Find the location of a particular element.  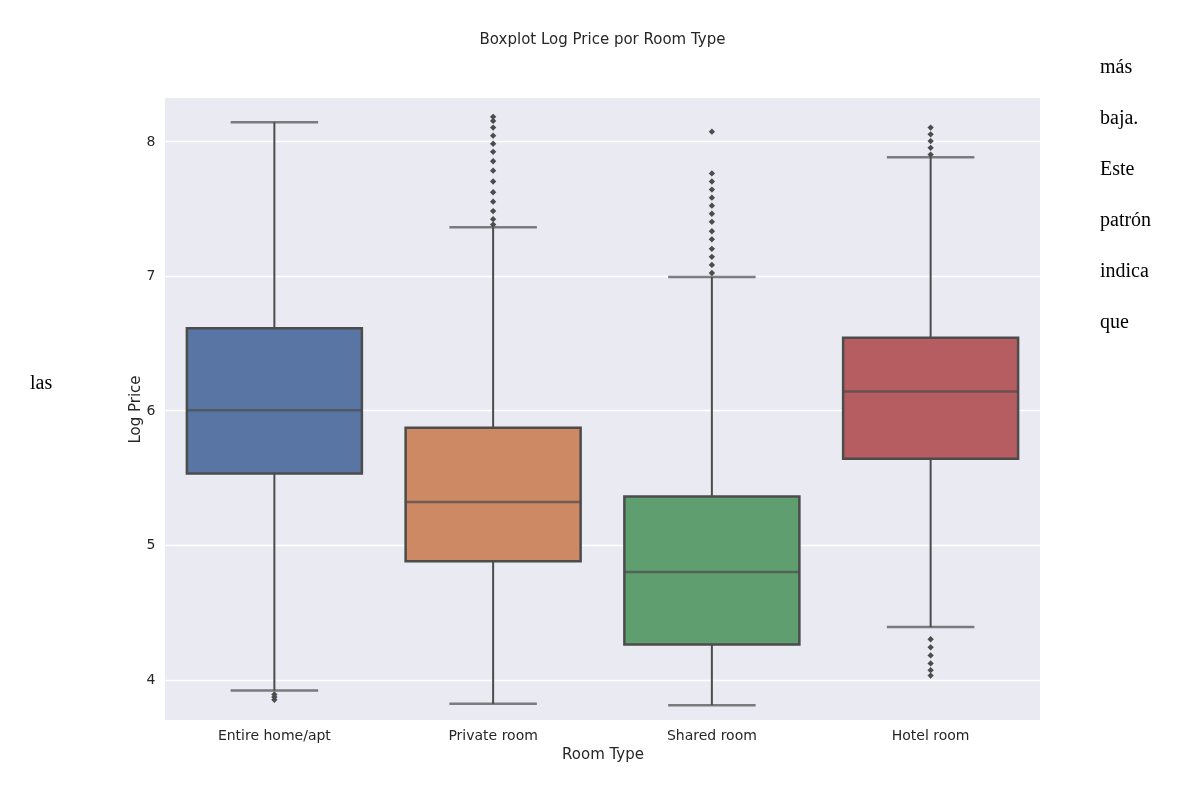

y-tick-label: 6 is located at coordinates (151, 409).